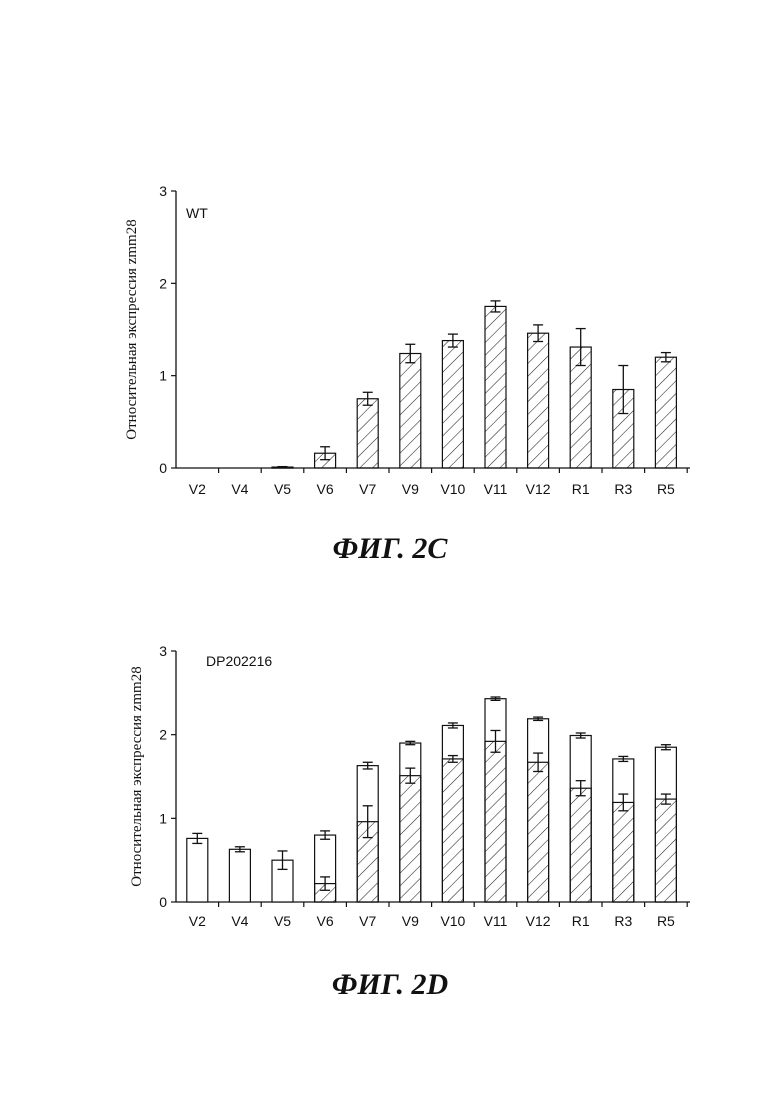  What do you see at coordinates (390, 985) in the screenshot?
I see `figure-caption-2d: ФИГ. 2D` at bounding box center [390, 985].